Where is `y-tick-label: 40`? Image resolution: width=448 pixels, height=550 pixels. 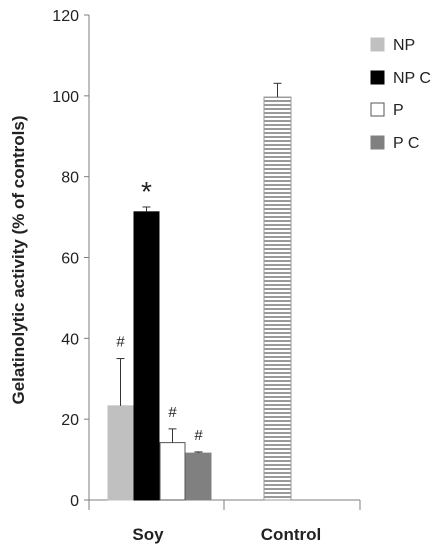
y-tick-label: 40 is located at coordinates (70, 339).